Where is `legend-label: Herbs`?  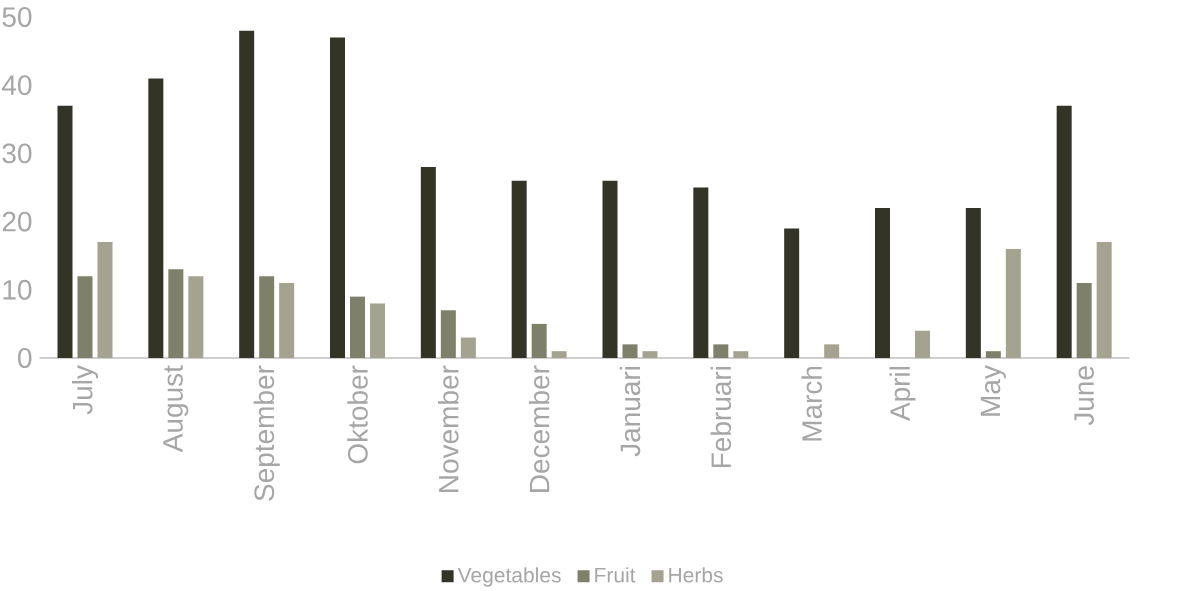 legend-label: Herbs is located at coordinates (696, 575).